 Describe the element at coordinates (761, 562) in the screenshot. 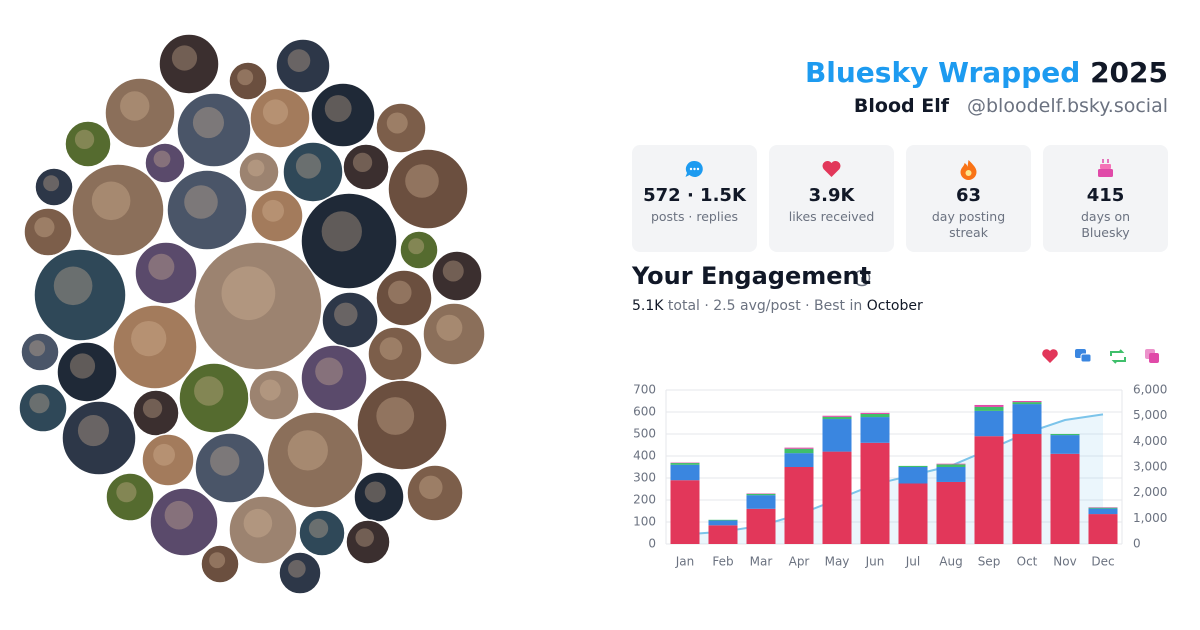

I see `x-tick-label: Mar` at that location.